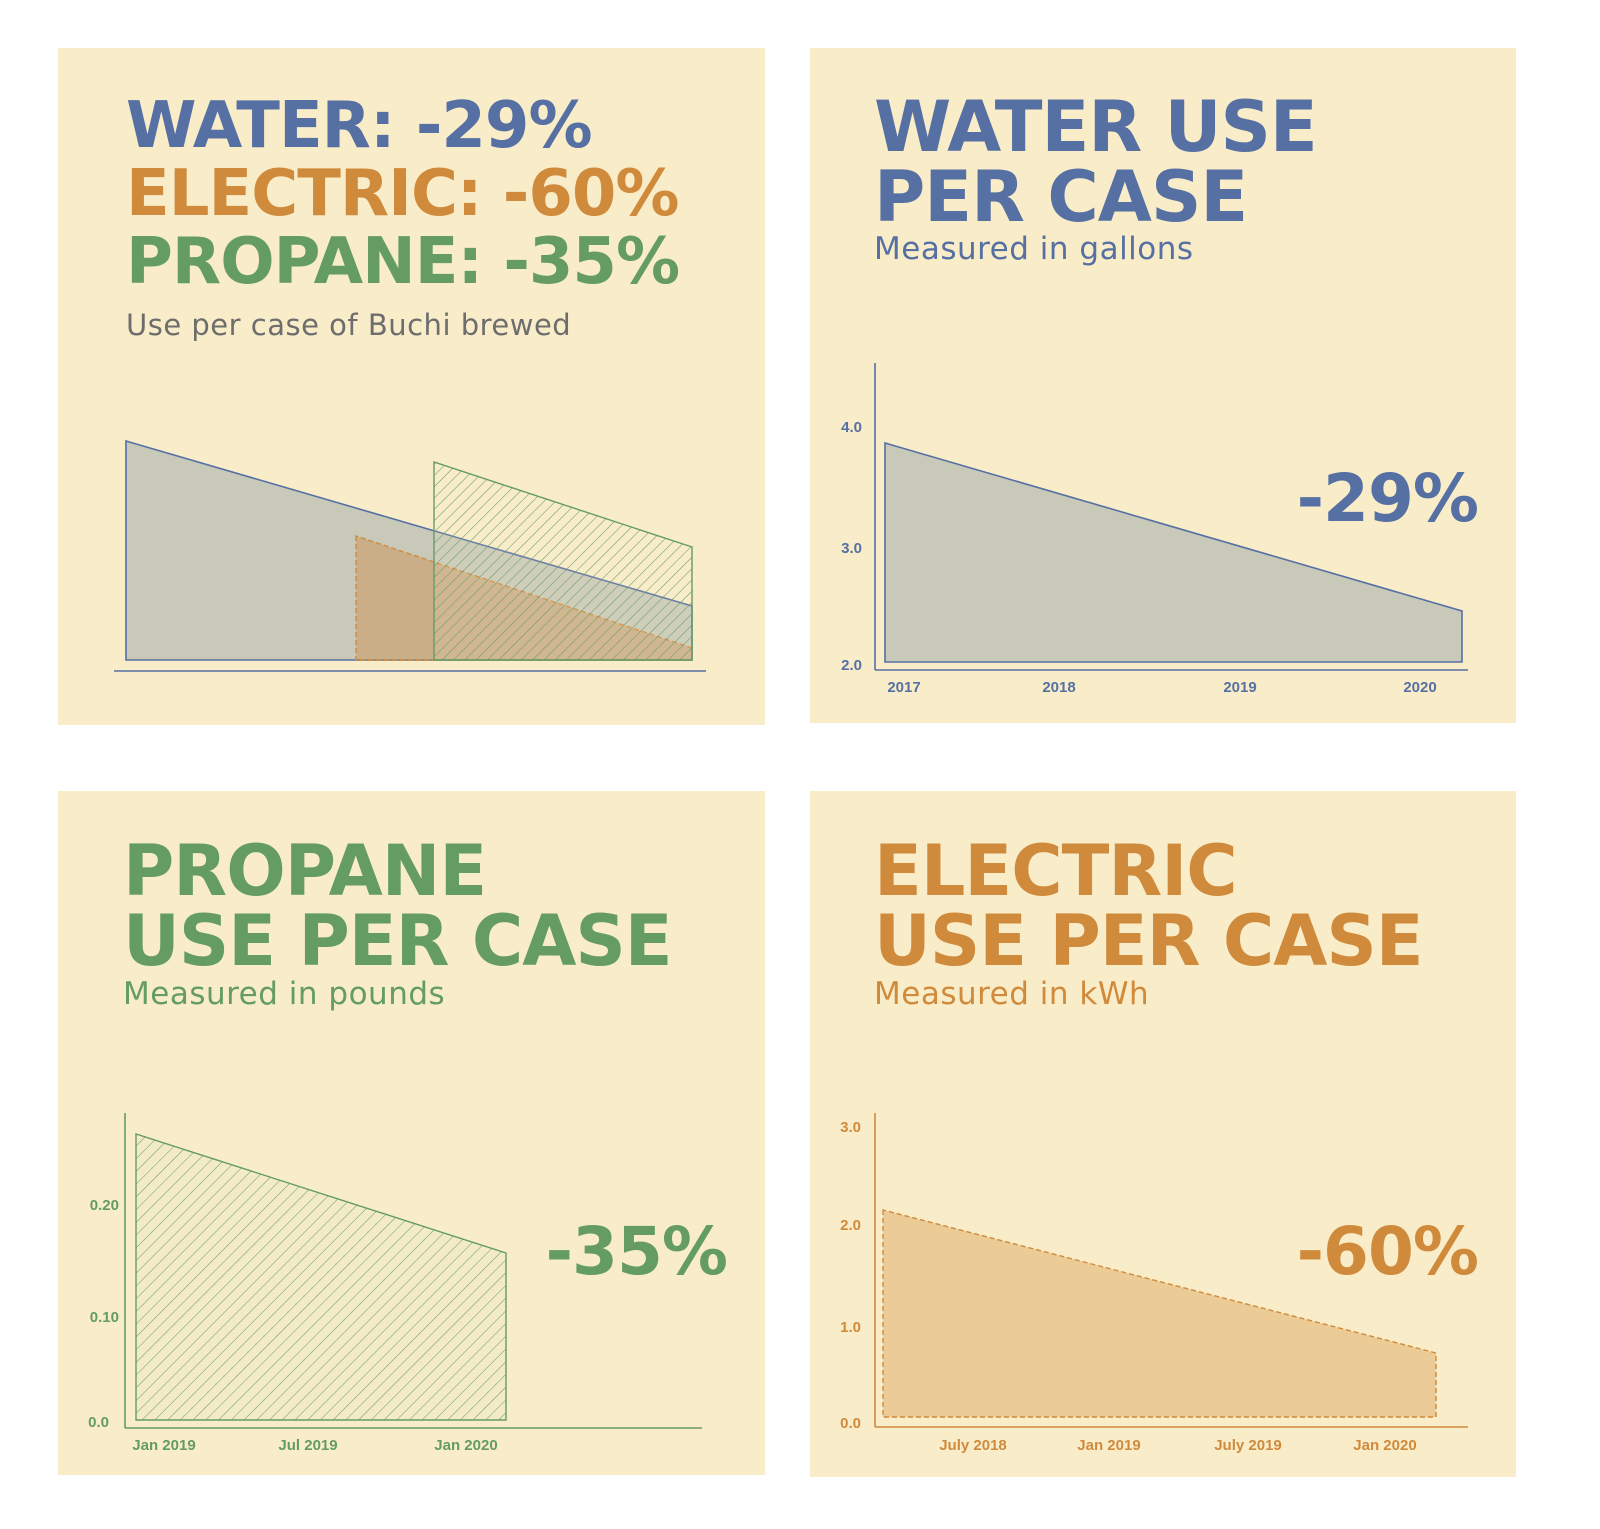 This screenshot has height=1529, width=1600. I want to click on summary-subtitle: Use per case of Buchi brewed, so click(349, 325).